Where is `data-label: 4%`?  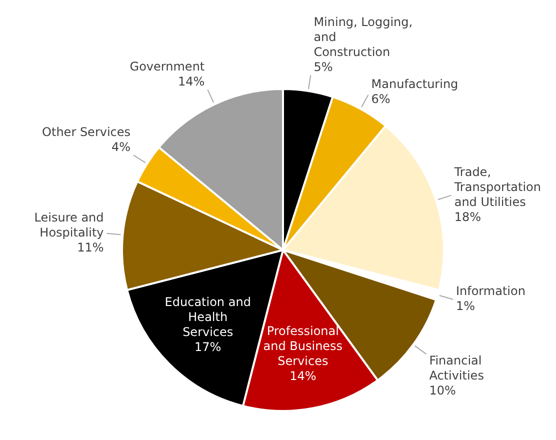 data-label: 4% is located at coordinates (121, 147).